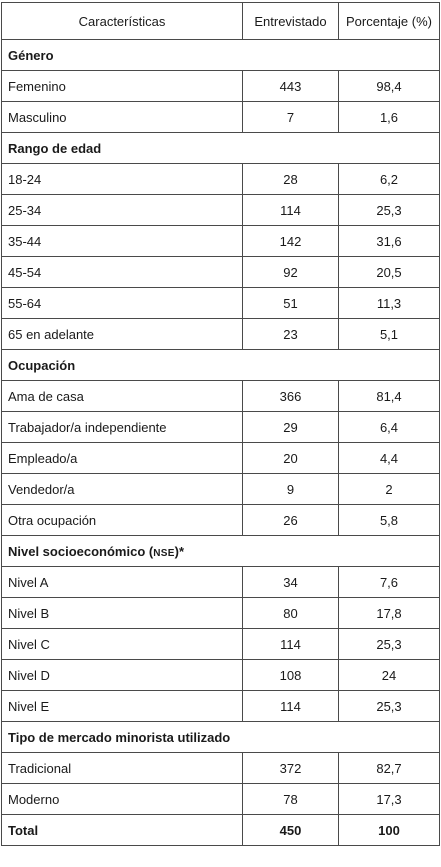 Image resolution: width=441 pixels, height=867 pixels. Describe the element at coordinates (122, 396) in the screenshot. I see `row-label: Ama de casa` at that location.